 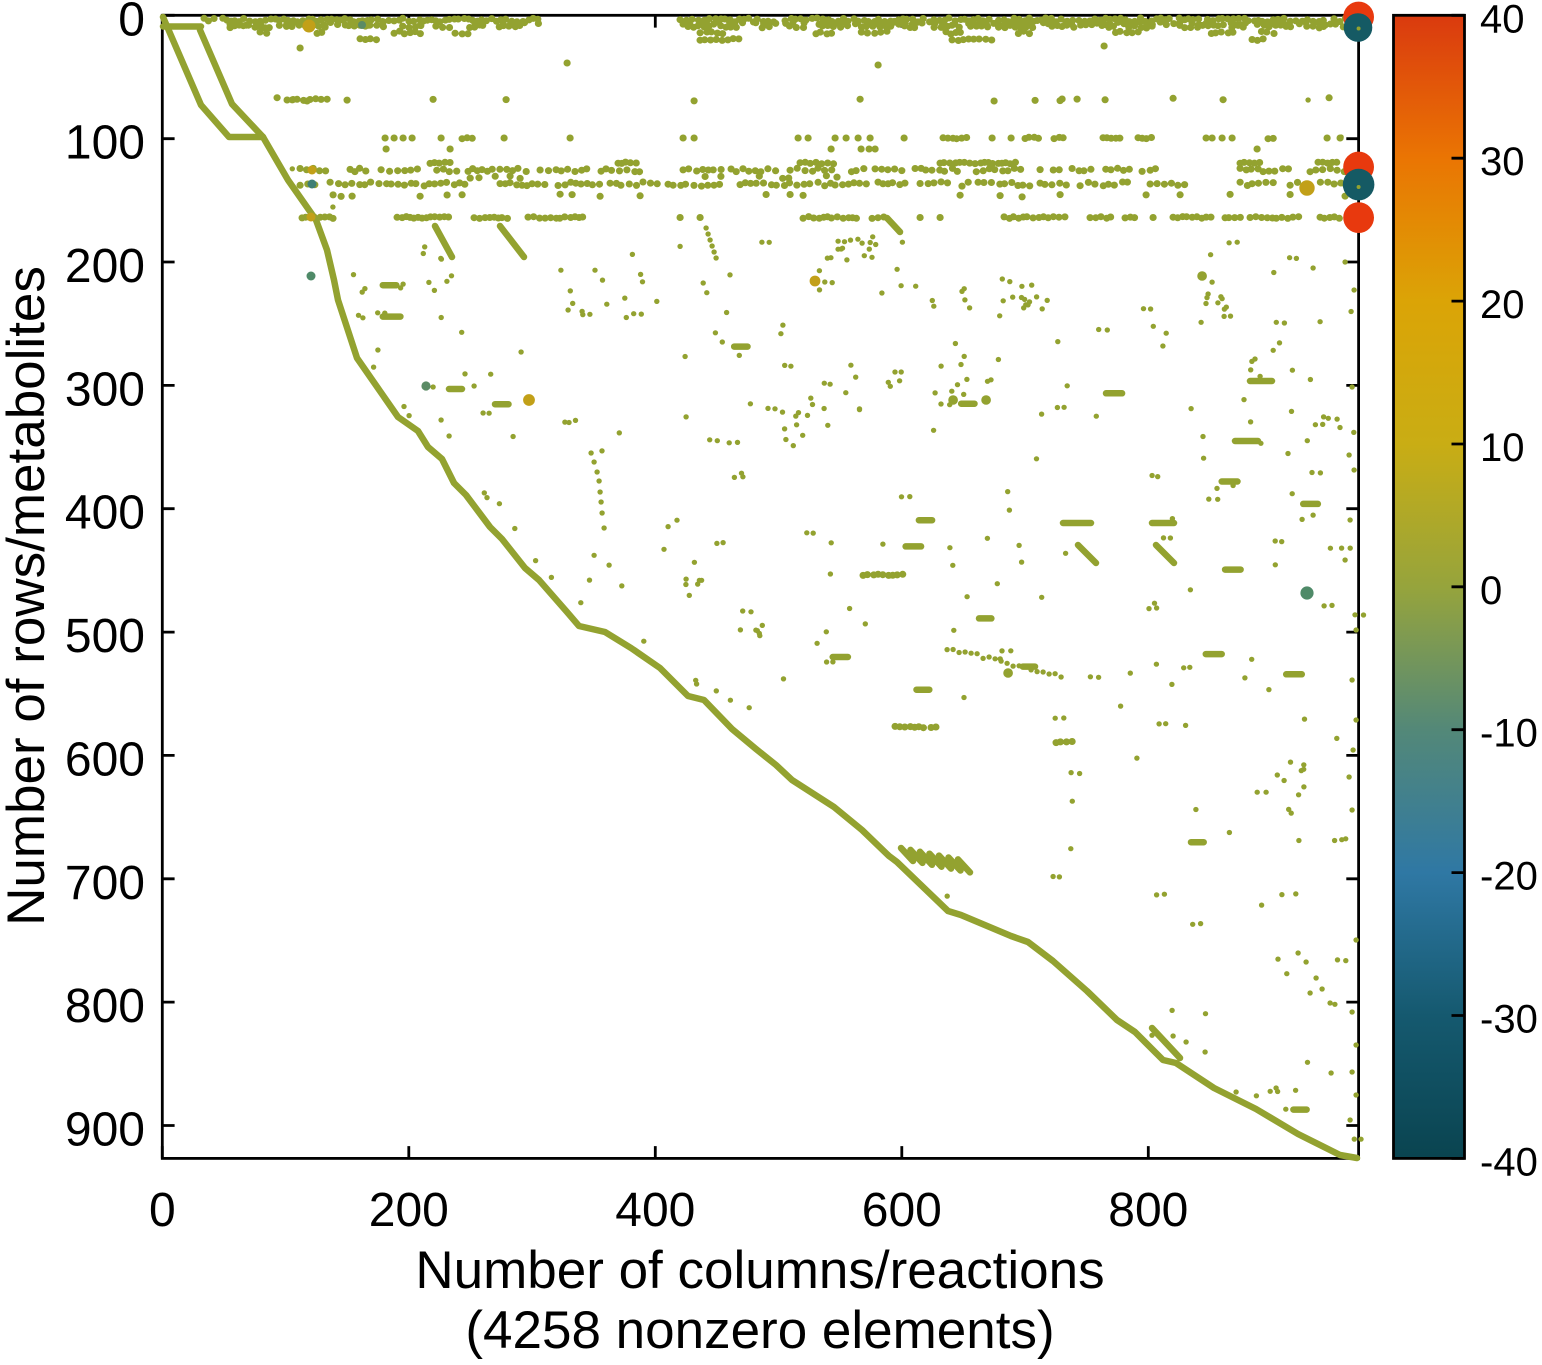 What do you see at coordinates (1509, 734) in the screenshot?
I see `svg-text: -10` at bounding box center [1509, 734].